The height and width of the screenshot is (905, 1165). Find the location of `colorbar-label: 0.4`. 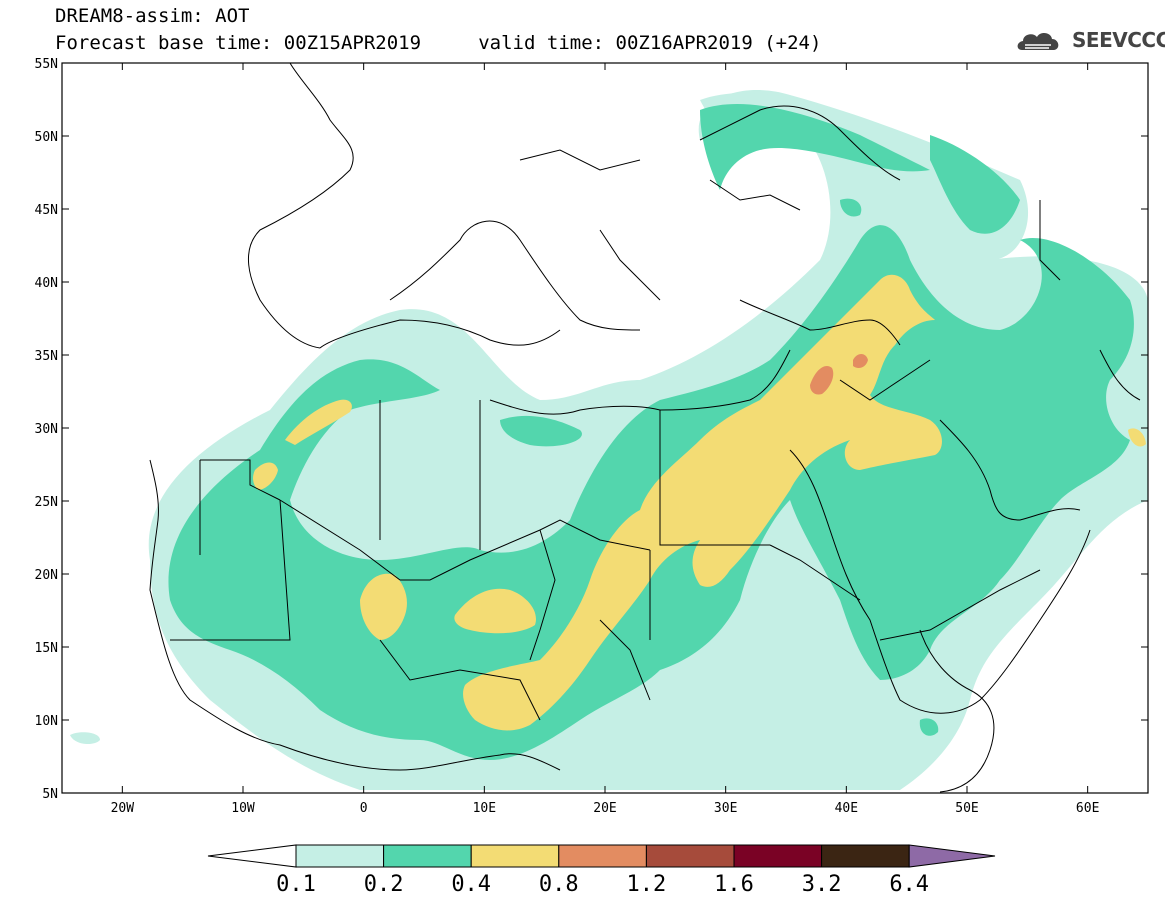

colorbar-label: 0.4 is located at coordinates (471, 884).